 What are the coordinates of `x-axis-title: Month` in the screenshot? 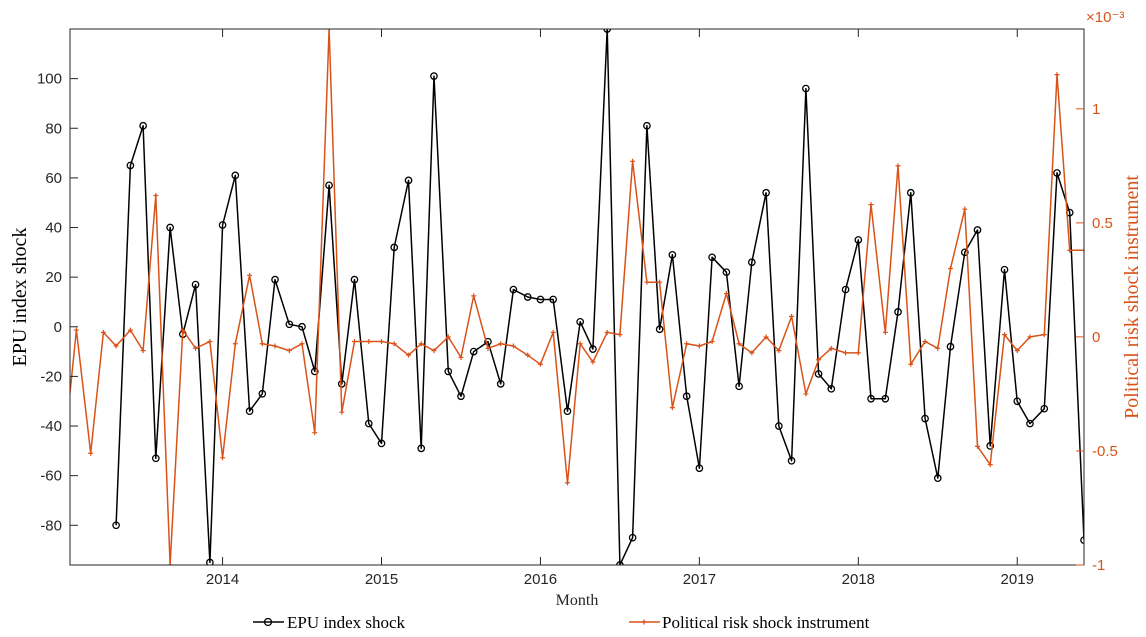 It's located at (577, 600).